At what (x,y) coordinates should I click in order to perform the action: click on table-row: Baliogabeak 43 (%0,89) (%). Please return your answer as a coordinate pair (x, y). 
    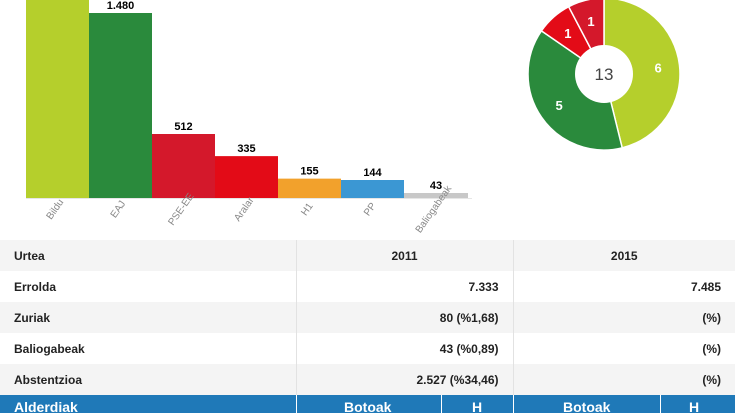
    Looking at the image, I should click on (367, 348).